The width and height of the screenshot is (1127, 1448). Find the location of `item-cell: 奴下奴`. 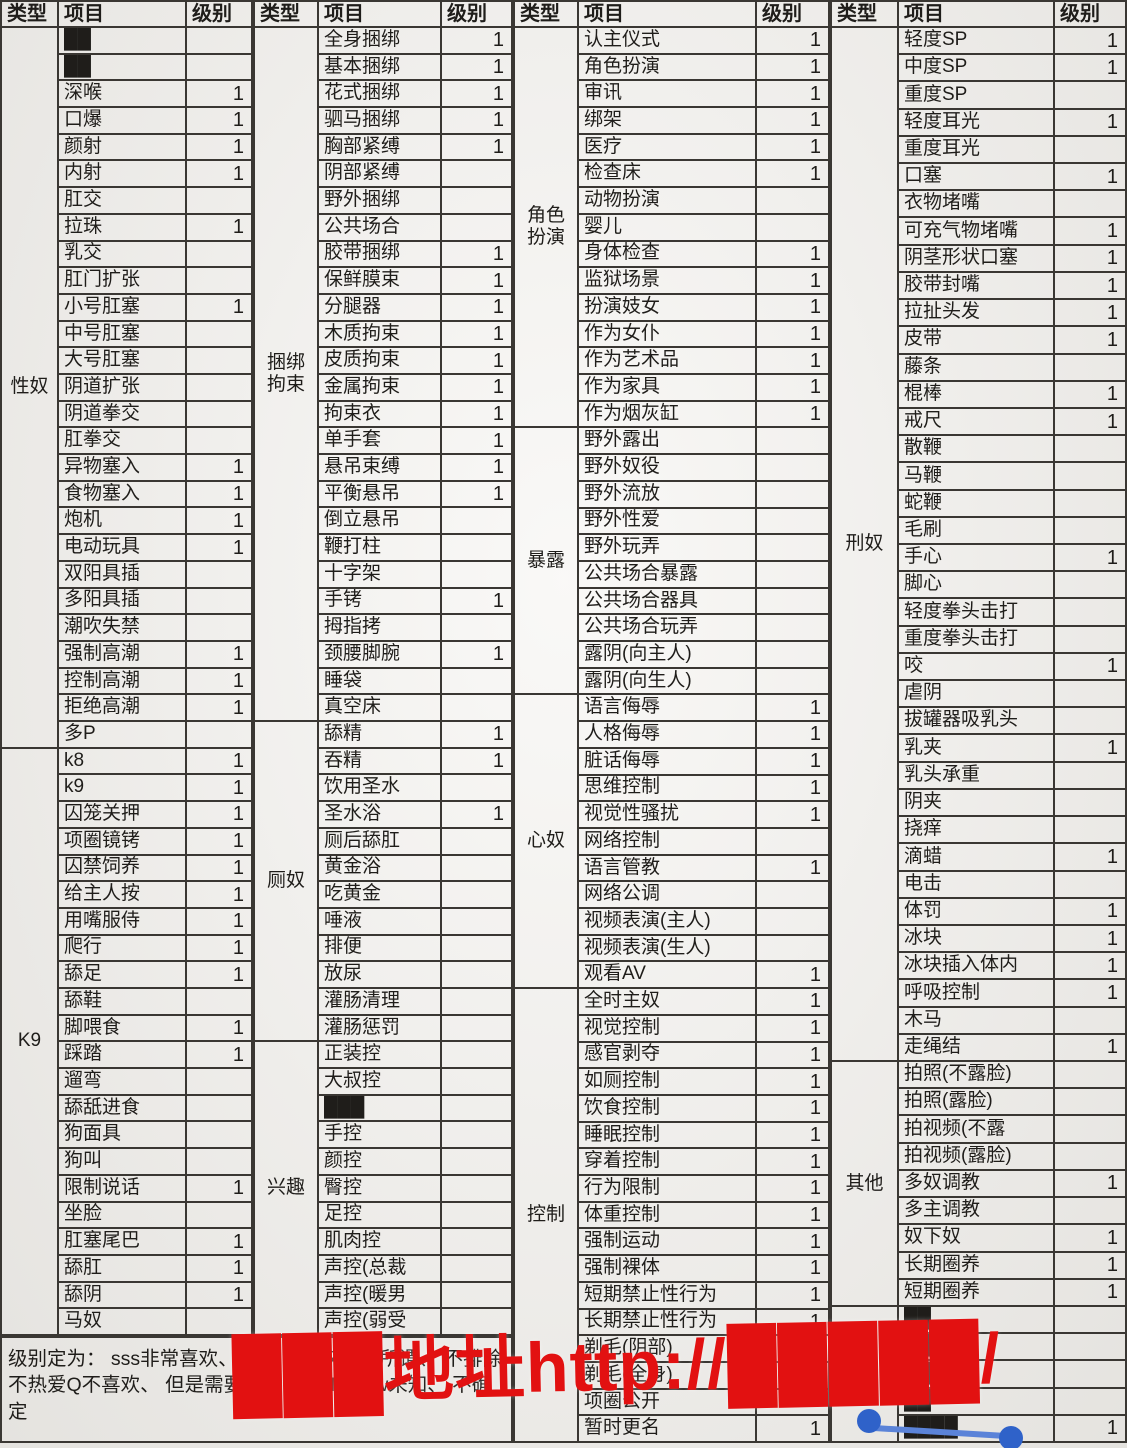

item-cell: 奴下奴 is located at coordinates (977, 1239).